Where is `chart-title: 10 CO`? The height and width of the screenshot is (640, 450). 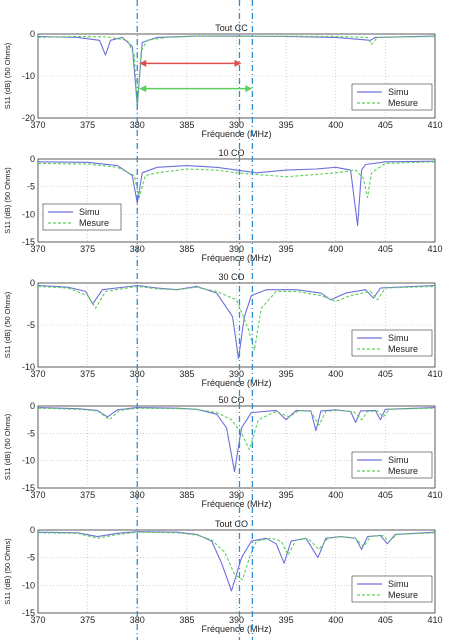
chart-title: 10 CO is located at coordinates (231, 153).